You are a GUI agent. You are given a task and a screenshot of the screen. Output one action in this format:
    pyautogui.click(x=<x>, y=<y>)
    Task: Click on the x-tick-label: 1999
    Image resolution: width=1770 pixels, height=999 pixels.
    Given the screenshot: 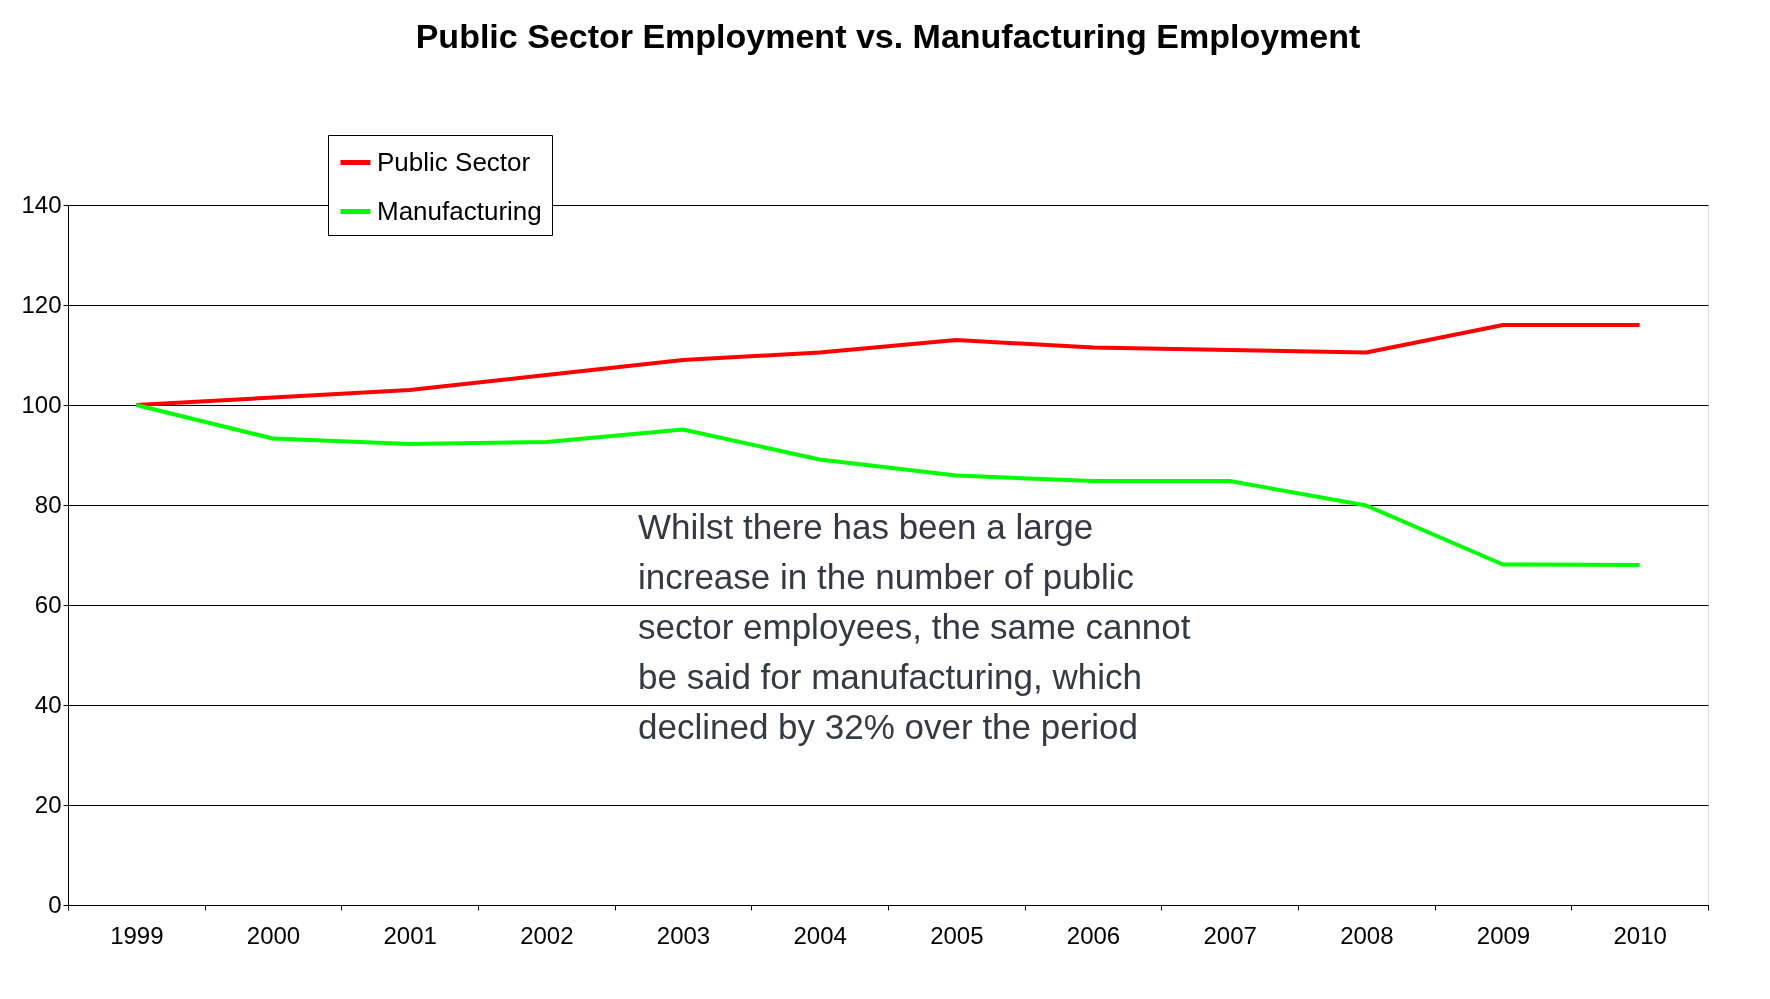 What is the action you would take?
    pyautogui.click(x=137, y=935)
    